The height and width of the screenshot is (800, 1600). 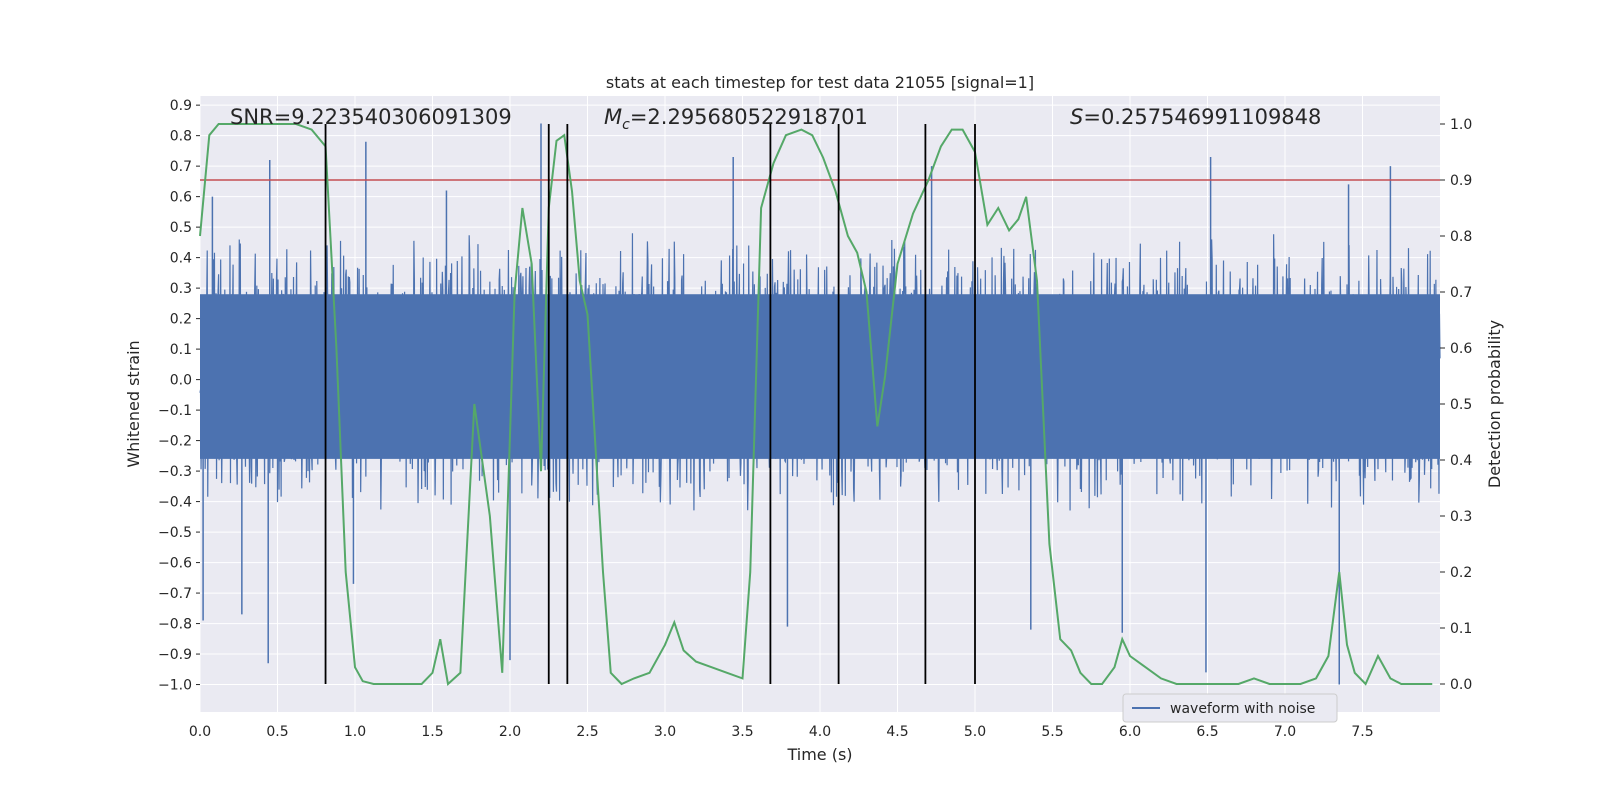 I want to click on mc-subscript: c, so click(x=626, y=125).